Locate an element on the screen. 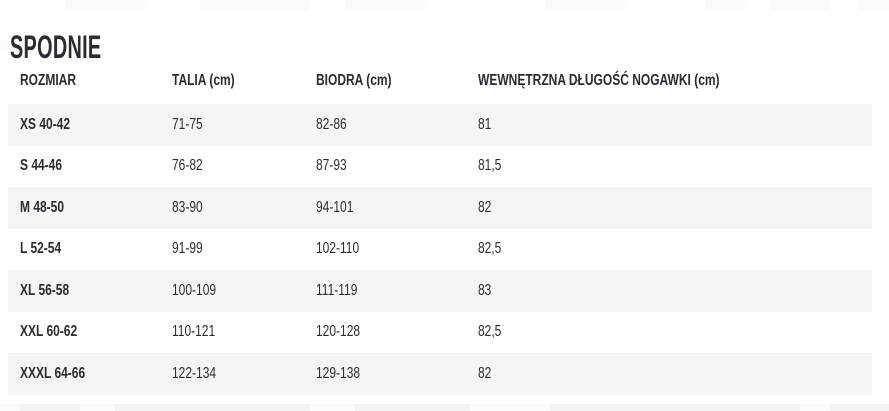  table-row: L 52-54 91-99 102-110 82,5 is located at coordinates (444, 250).